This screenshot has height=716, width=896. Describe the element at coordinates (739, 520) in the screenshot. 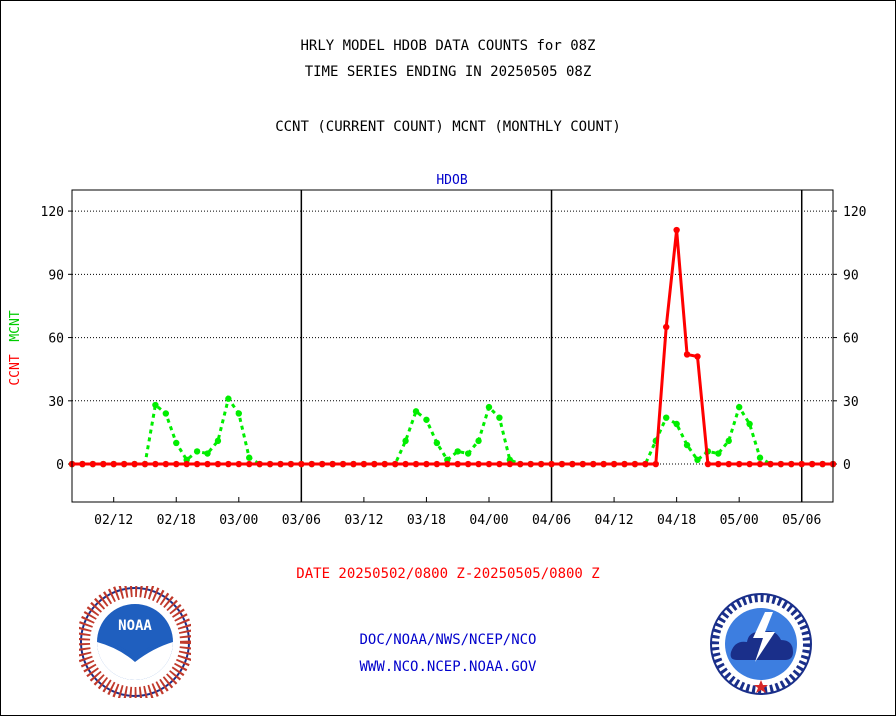

I see `x-tick-label: 05/00` at that location.